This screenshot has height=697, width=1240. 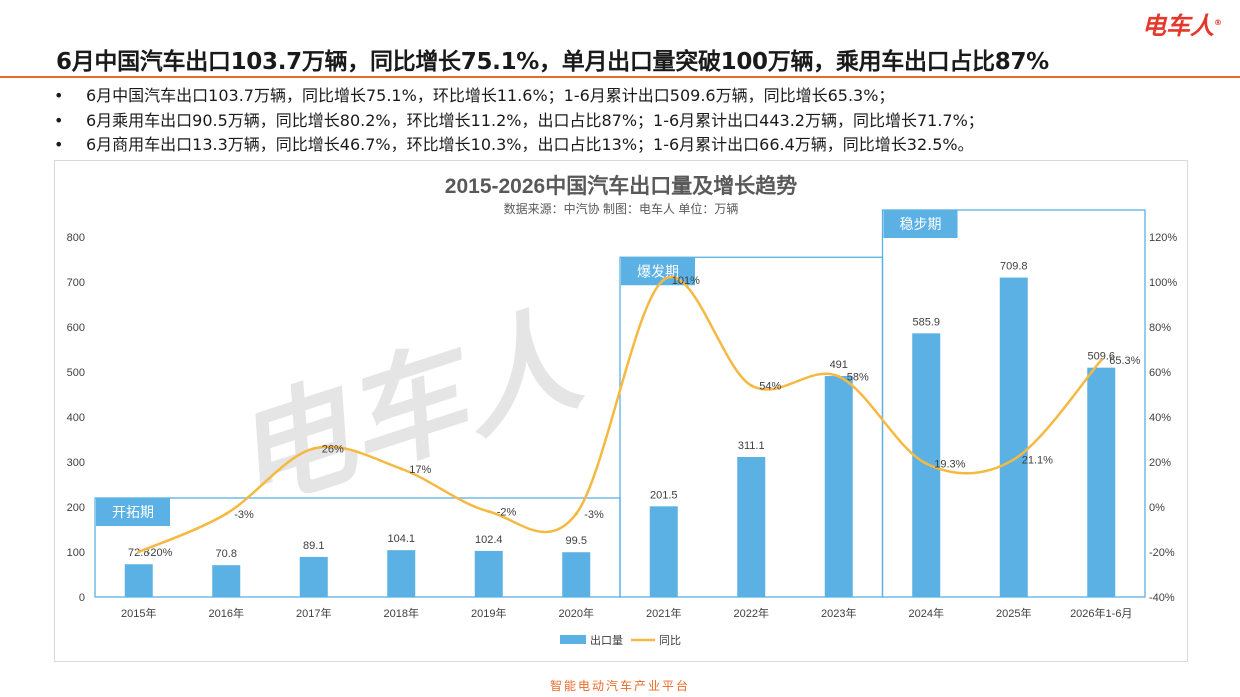 What do you see at coordinates (576, 541) in the screenshot?
I see `bar-value-label: 99.5` at bounding box center [576, 541].